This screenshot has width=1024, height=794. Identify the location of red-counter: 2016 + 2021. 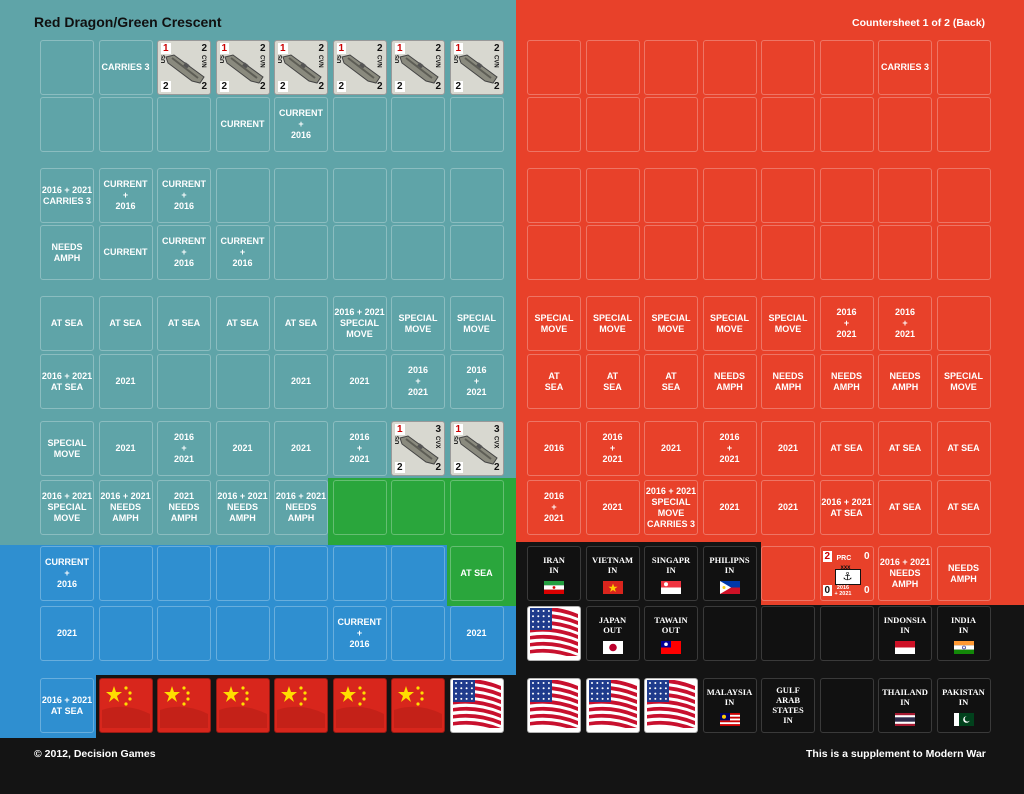
(554, 507).